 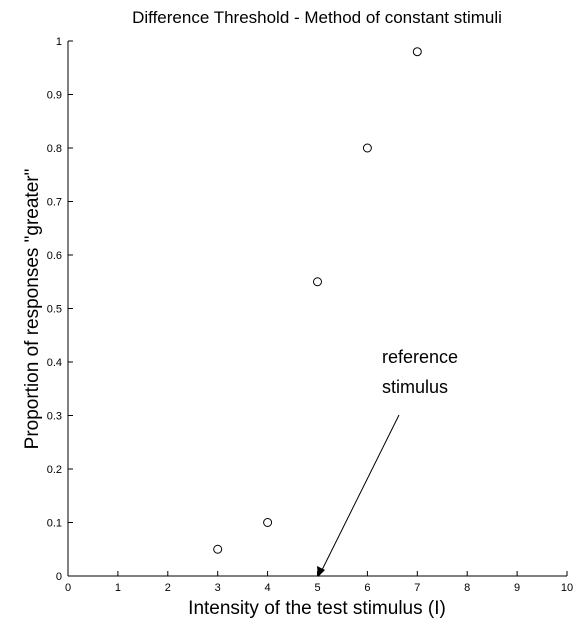 What do you see at coordinates (59, 577) in the screenshot?
I see `y-tick-label: 0` at bounding box center [59, 577].